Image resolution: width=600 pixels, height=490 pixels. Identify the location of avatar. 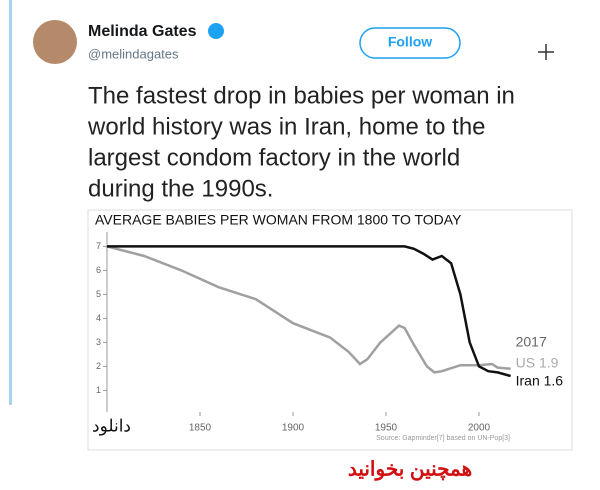
(55, 42).